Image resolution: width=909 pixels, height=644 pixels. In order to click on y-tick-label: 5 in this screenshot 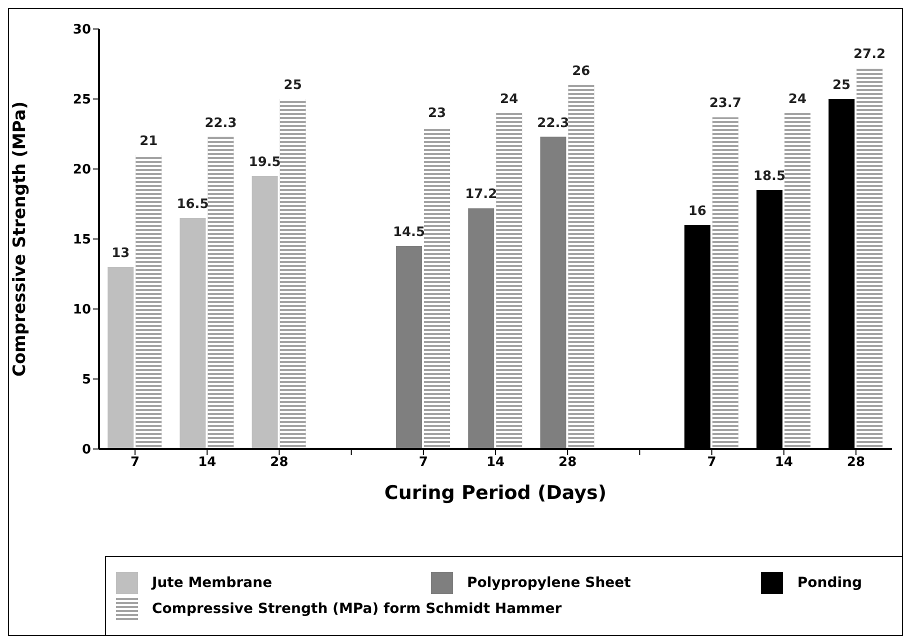, I will do `click(86, 380)`.